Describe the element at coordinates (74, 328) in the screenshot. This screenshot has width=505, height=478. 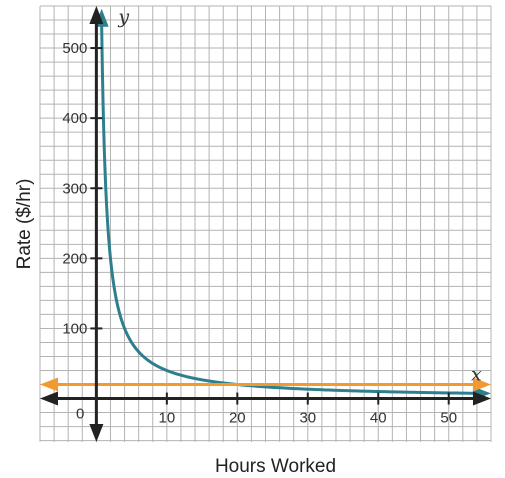
I see `y-tick-label: 100` at that location.